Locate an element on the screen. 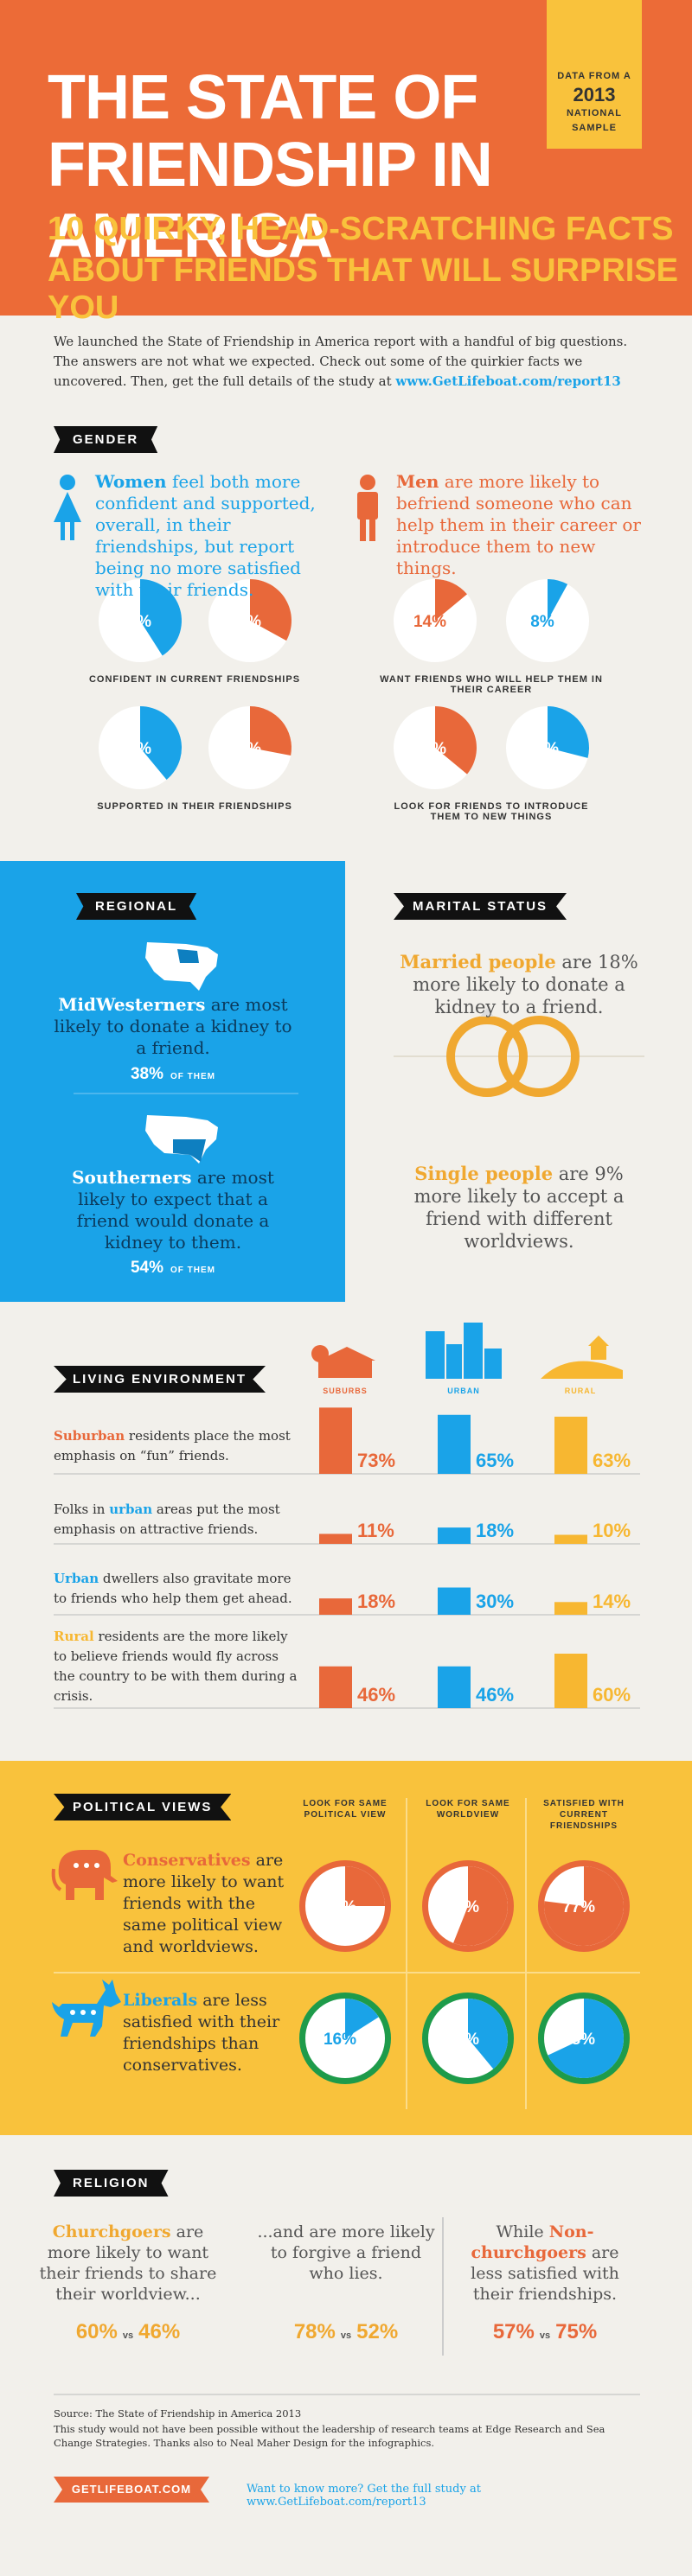 Image resolution: width=692 pixels, height=2576 pixels. pie-label: 8% is located at coordinates (542, 622).